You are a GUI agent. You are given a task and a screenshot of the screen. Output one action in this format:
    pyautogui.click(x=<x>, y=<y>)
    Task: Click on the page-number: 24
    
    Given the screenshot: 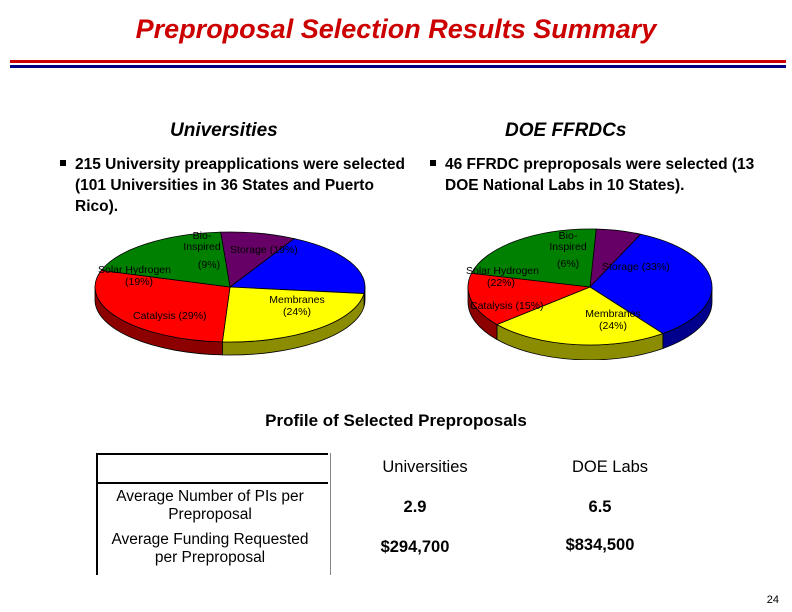 What is the action you would take?
    pyautogui.click(x=772, y=600)
    